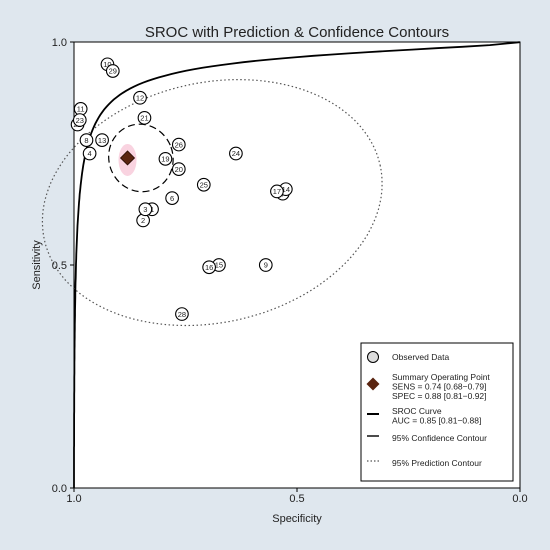 Image resolution: width=550 pixels, height=550 pixels. What do you see at coordinates (107, 64) in the screenshot?
I see `observed-point-label: 10` at bounding box center [107, 64].